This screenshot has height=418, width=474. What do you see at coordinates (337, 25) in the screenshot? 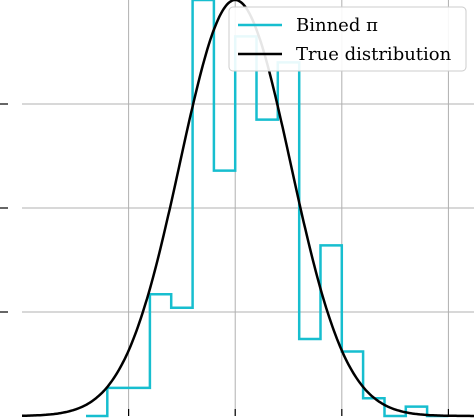
I see `legend-label-binned: Binned π` at bounding box center [337, 25].